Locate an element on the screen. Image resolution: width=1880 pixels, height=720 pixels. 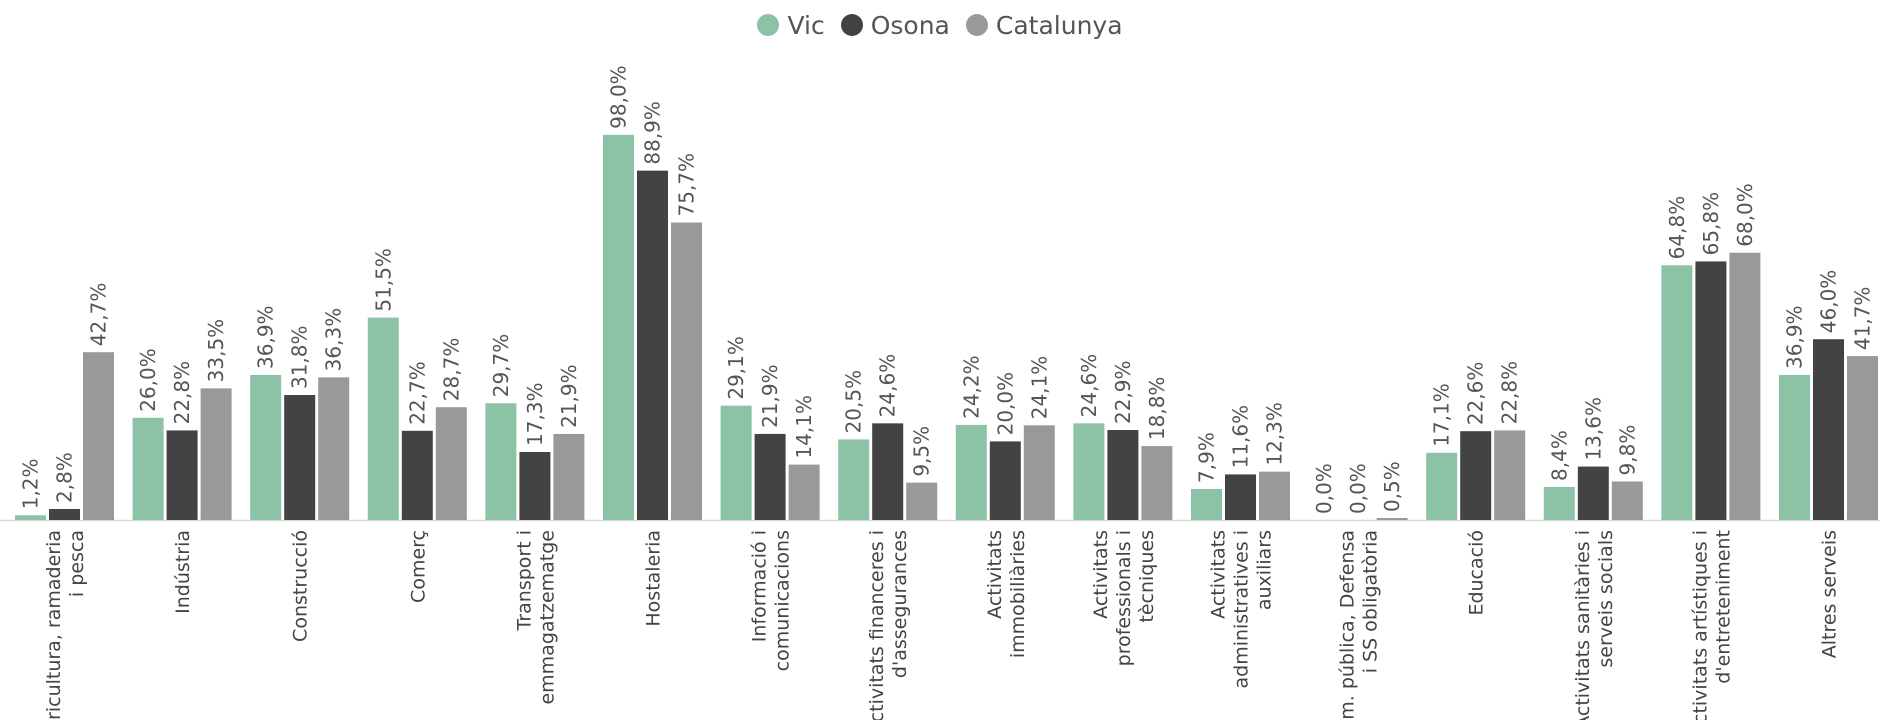
category-label-line: Activitats is located at coordinates (1101, 574).